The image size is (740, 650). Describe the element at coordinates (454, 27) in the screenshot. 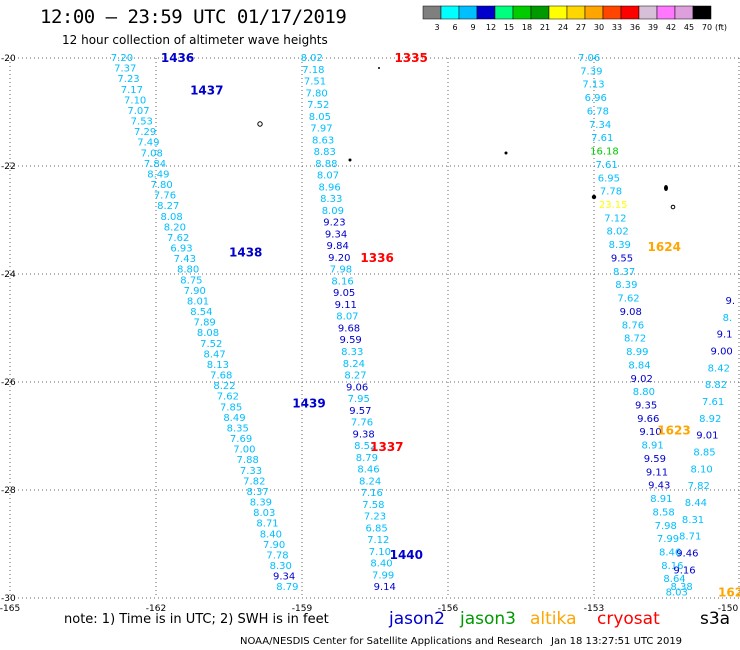

I see `colorbar-label: 6` at that location.